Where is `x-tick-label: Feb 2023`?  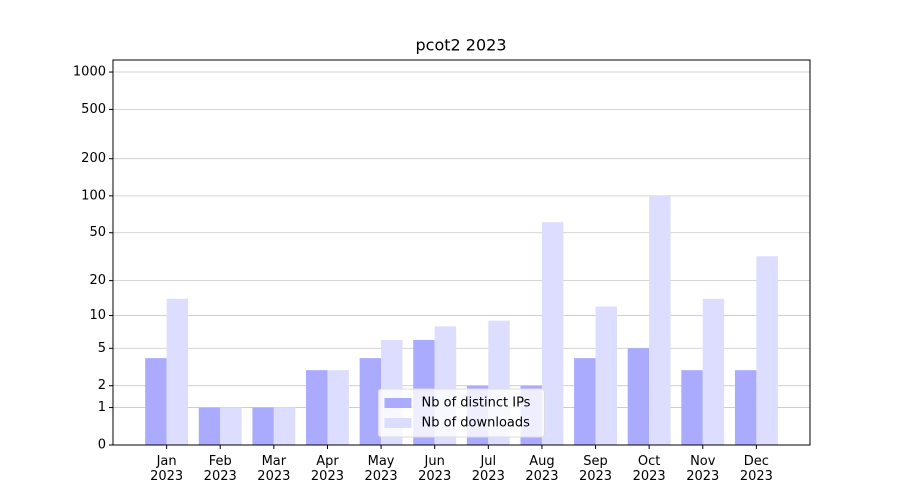
x-tick-label: Feb 2023 is located at coordinates (220, 469).